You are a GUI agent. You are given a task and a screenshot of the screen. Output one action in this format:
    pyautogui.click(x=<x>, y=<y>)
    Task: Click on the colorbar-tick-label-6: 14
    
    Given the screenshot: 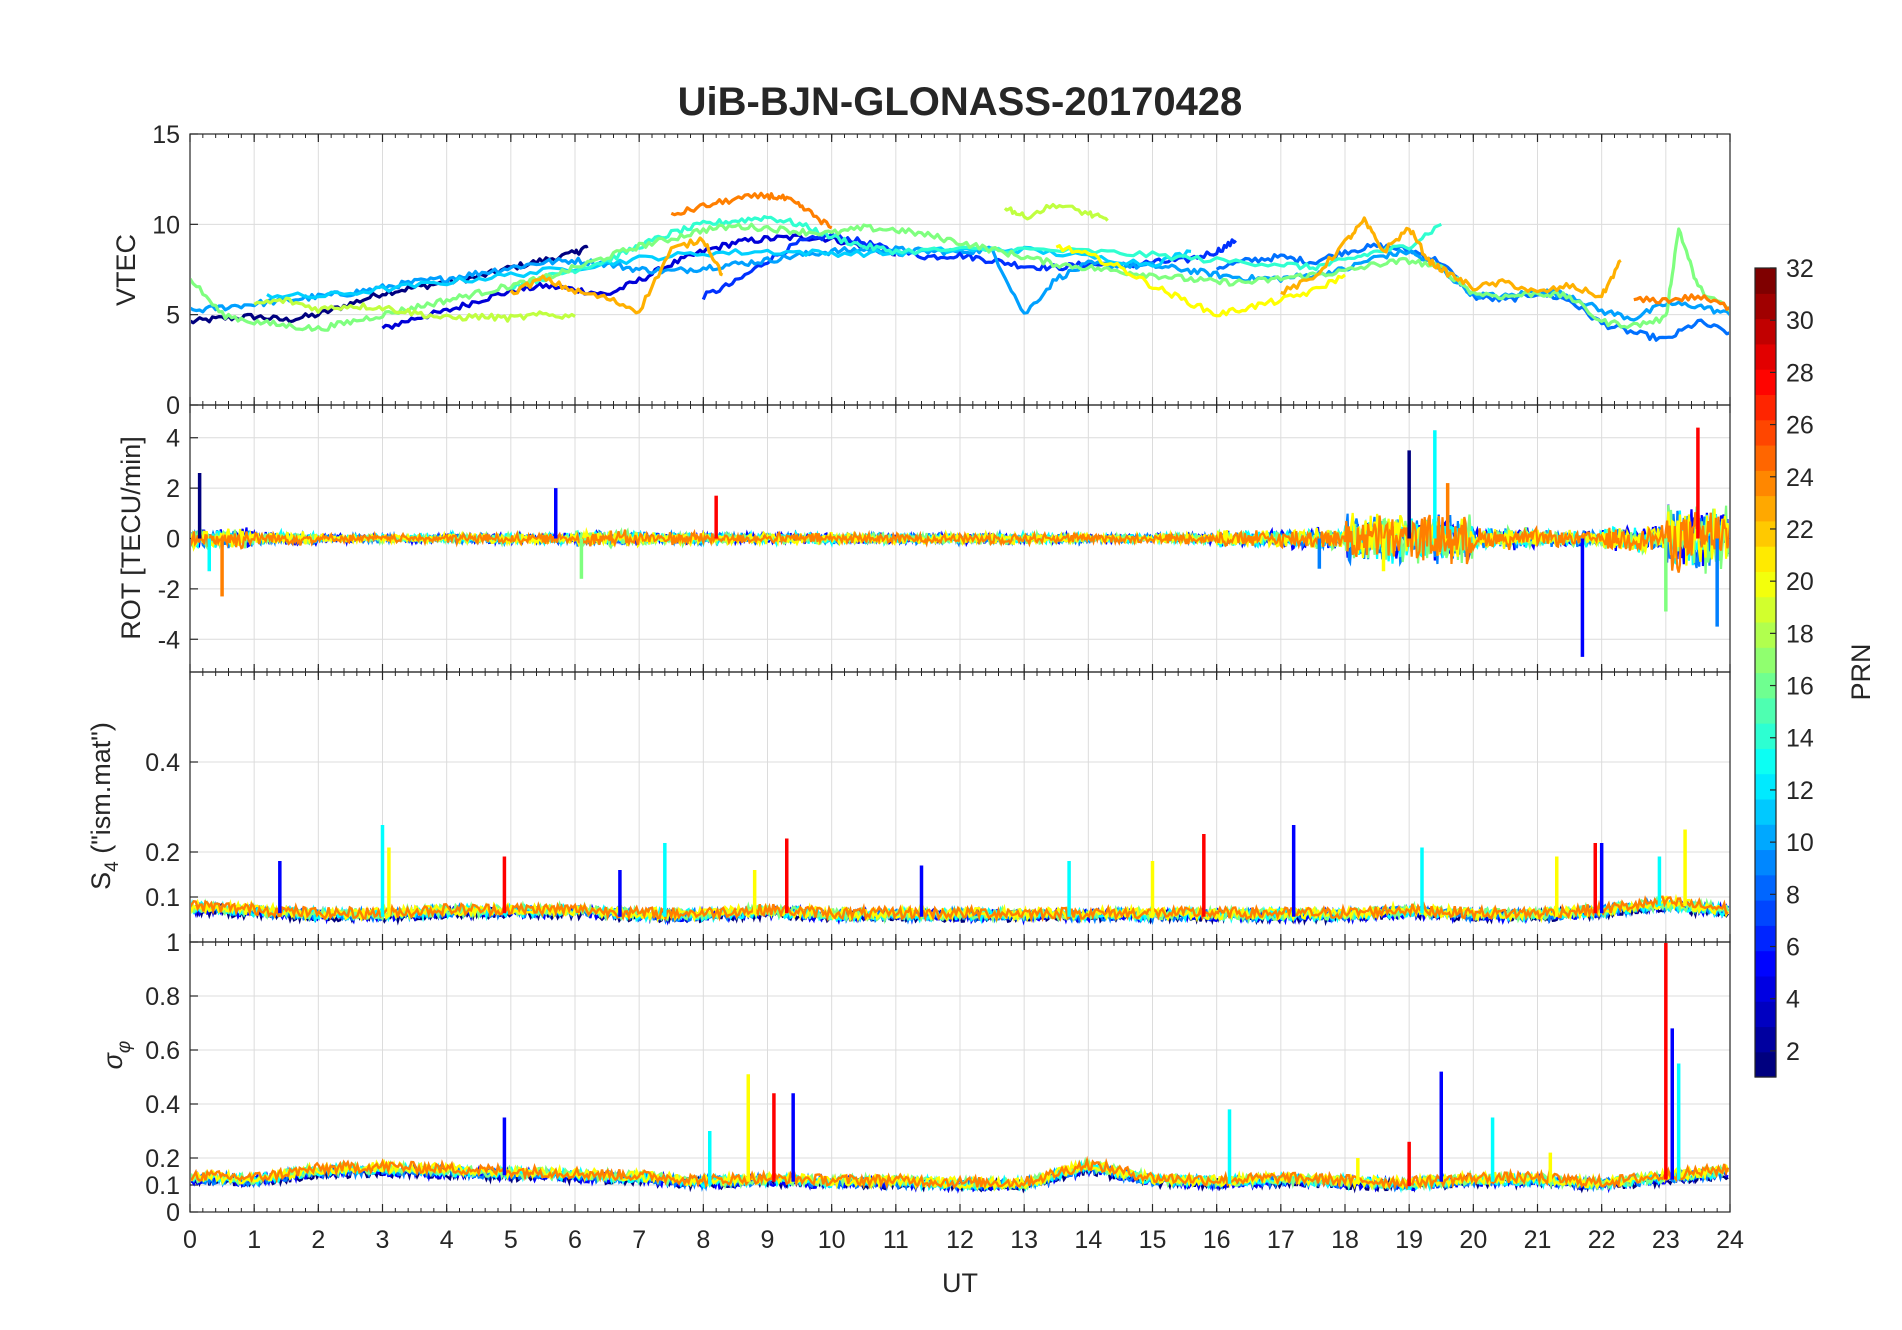 What is the action you would take?
    pyautogui.click(x=1800, y=739)
    